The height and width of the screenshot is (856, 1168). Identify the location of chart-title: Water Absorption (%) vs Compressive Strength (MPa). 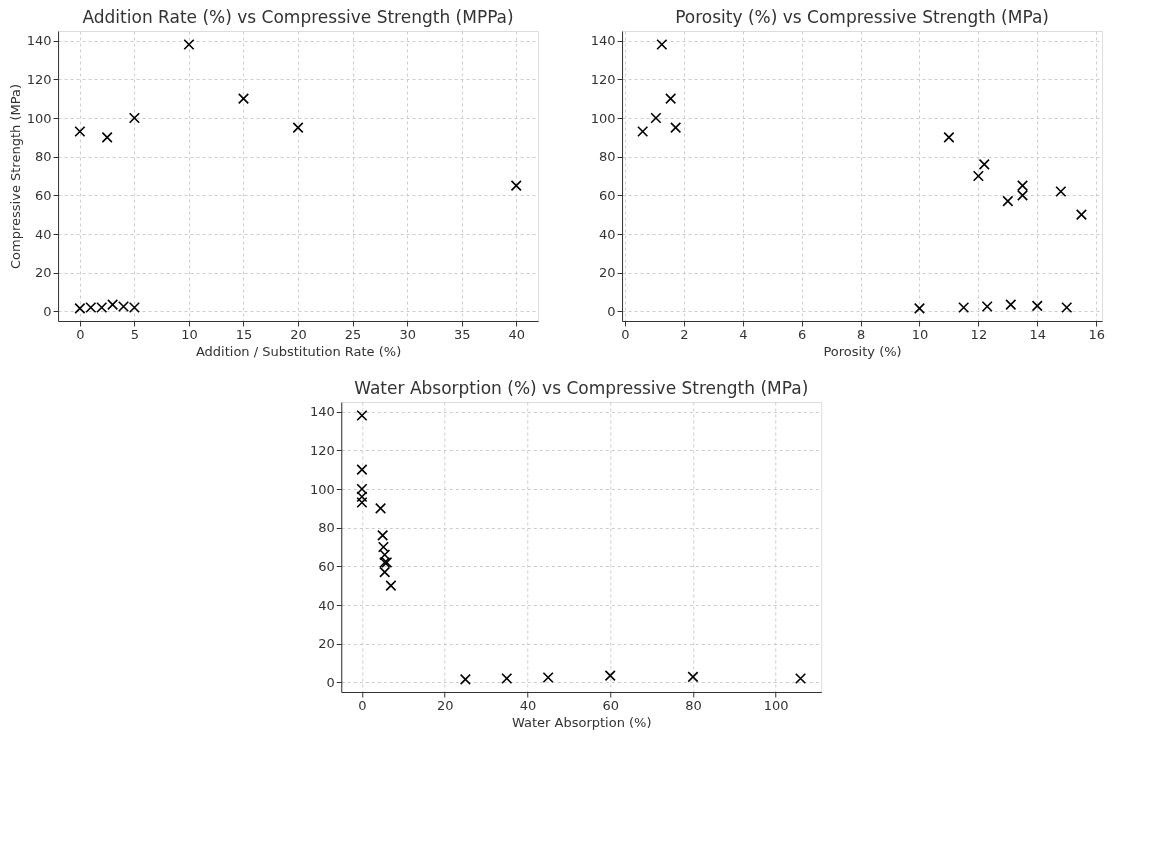
(581, 388).